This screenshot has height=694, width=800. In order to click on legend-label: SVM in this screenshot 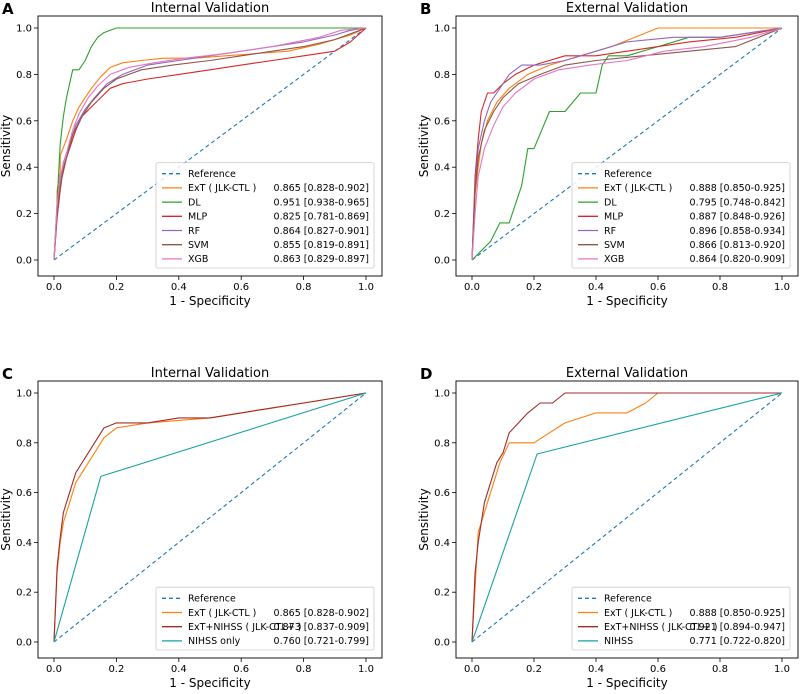, I will do `click(614, 245)`.